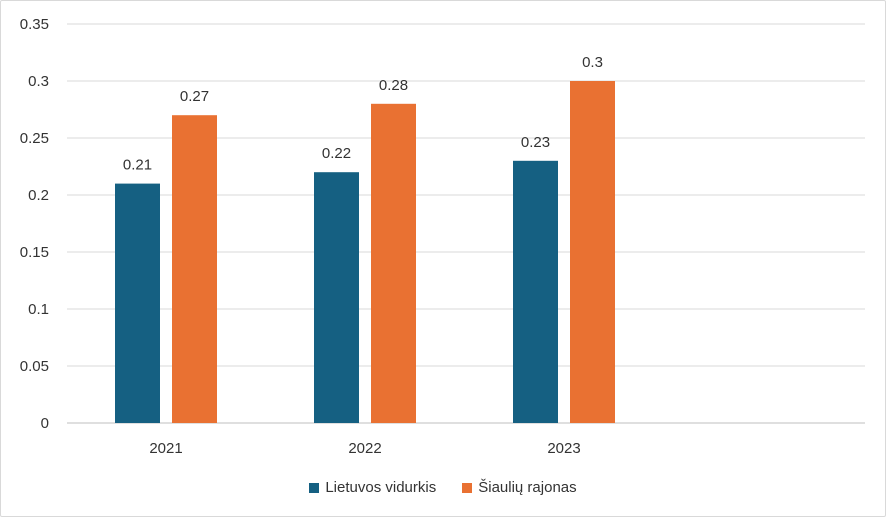 Image resolution: width=886 pixels, height=517 pixels. I want to click on data-label: 0.22, so click(336, 153).